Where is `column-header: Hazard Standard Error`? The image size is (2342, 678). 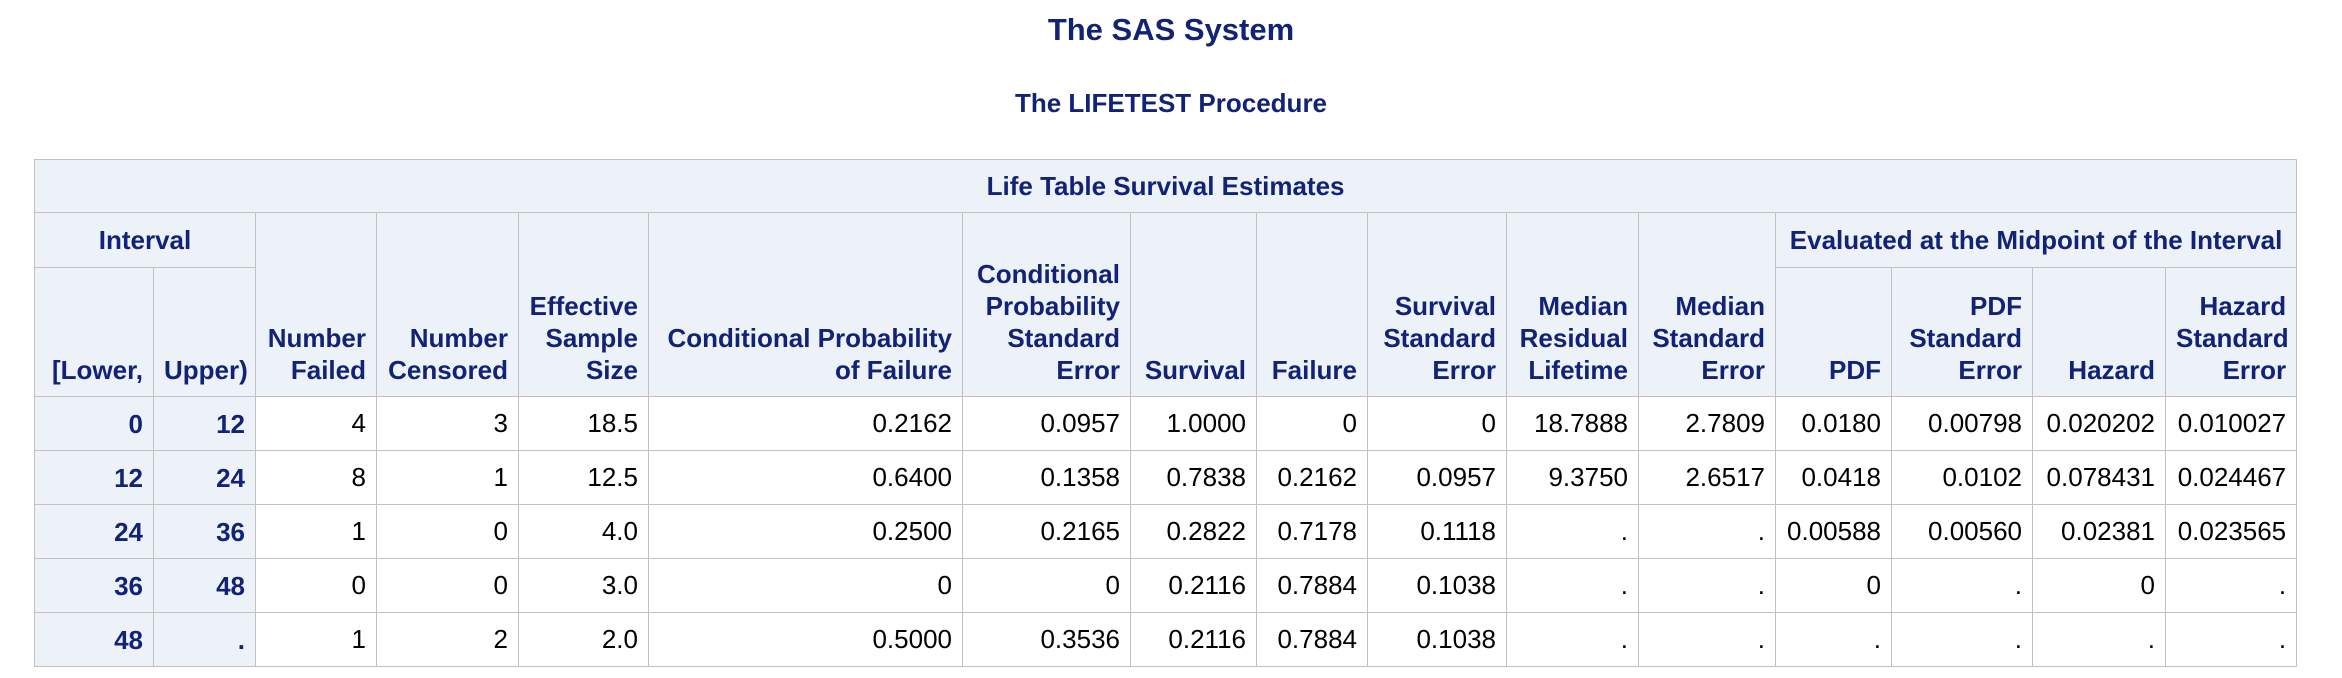 column-header: Hazard Standard Error is located at coordinates (2231, 332).